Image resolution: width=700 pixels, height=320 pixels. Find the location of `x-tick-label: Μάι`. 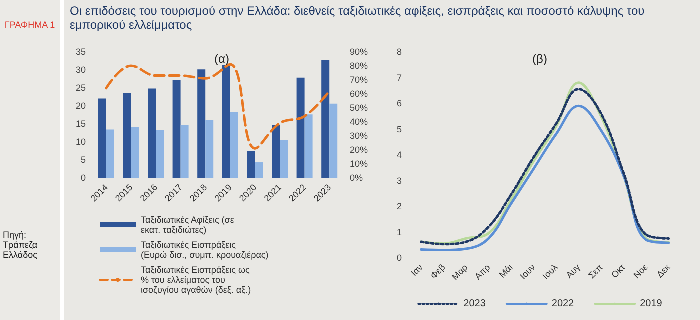

x-tick-label: Μάι is located at coordinates (506, 271).